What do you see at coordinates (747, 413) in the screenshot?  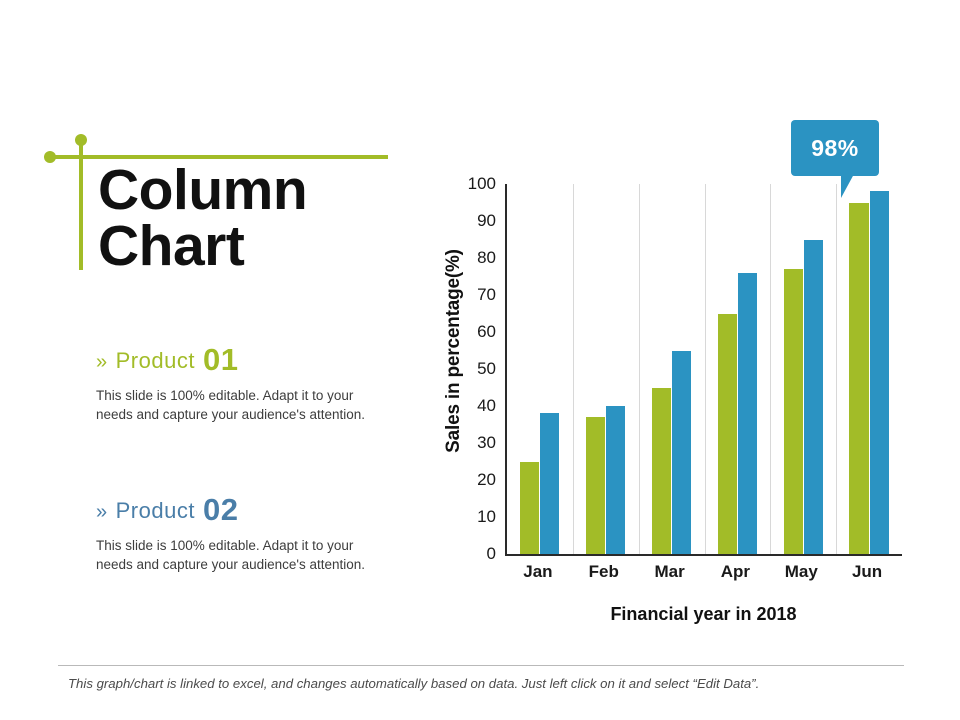 I see `bar-apr-series2` at bounding box center [747, 413].